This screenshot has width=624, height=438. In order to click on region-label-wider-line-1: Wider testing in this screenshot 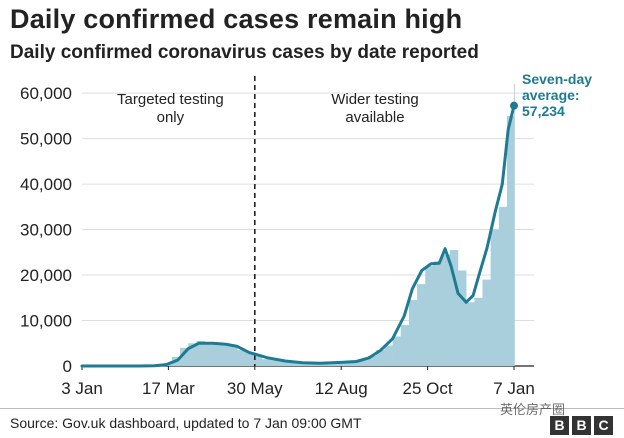, I will do `click(375, 99)`.